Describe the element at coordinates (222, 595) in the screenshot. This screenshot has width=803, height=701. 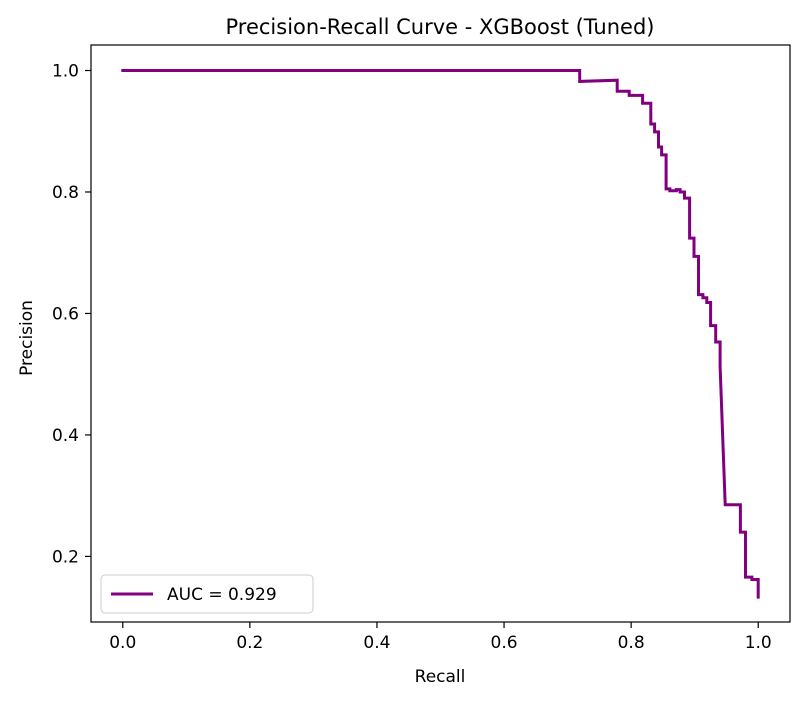
I see `legend-label: AUC = 0.929` at that location.